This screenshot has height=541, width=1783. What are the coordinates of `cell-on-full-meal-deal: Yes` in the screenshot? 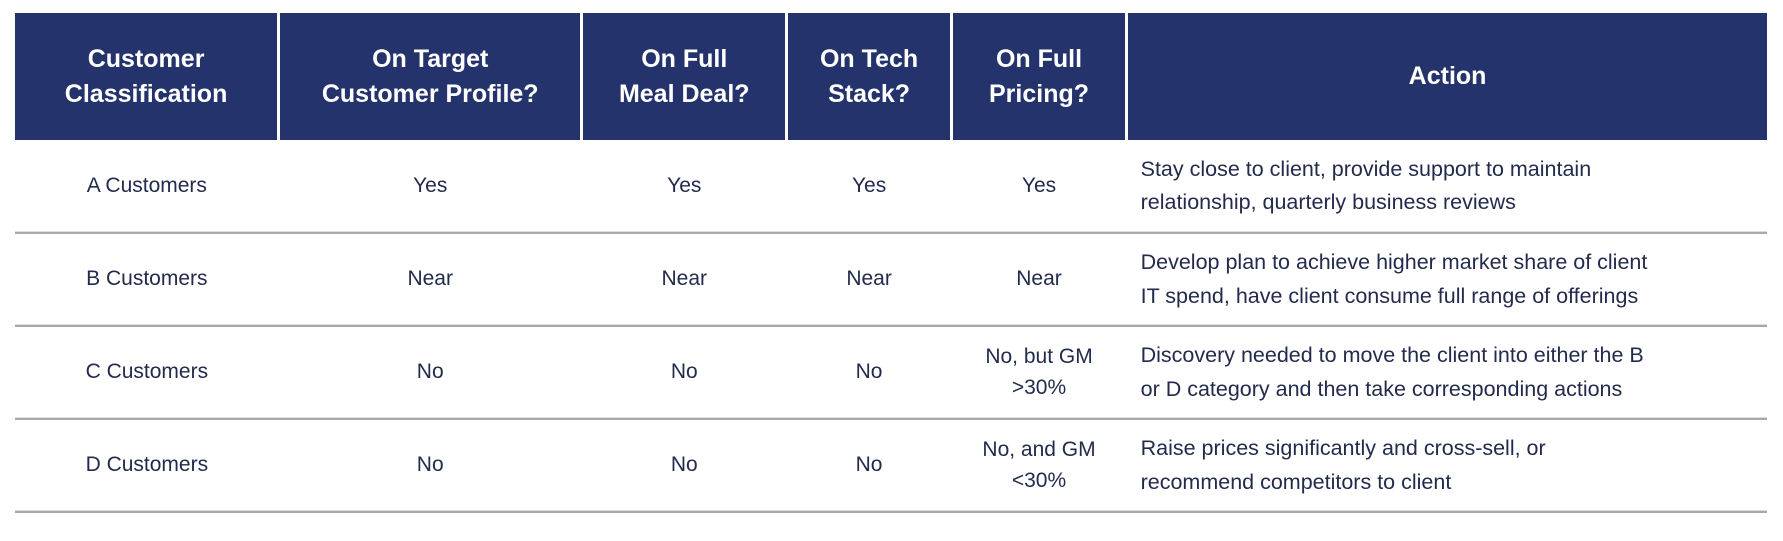 It's located at (684, 186).